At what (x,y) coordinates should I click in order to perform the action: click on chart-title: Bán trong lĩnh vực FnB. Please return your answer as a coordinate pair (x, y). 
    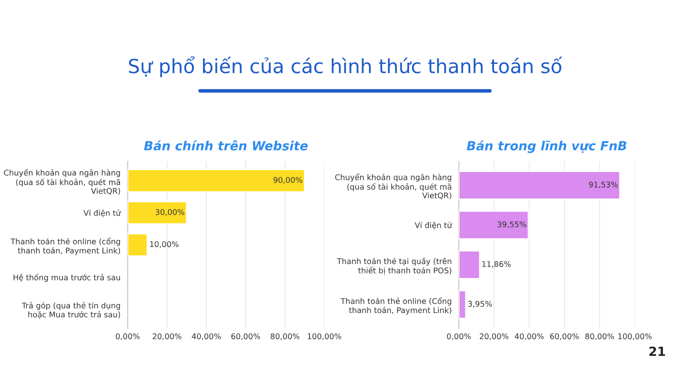
    Looking at the image, I should click on (546, 146).